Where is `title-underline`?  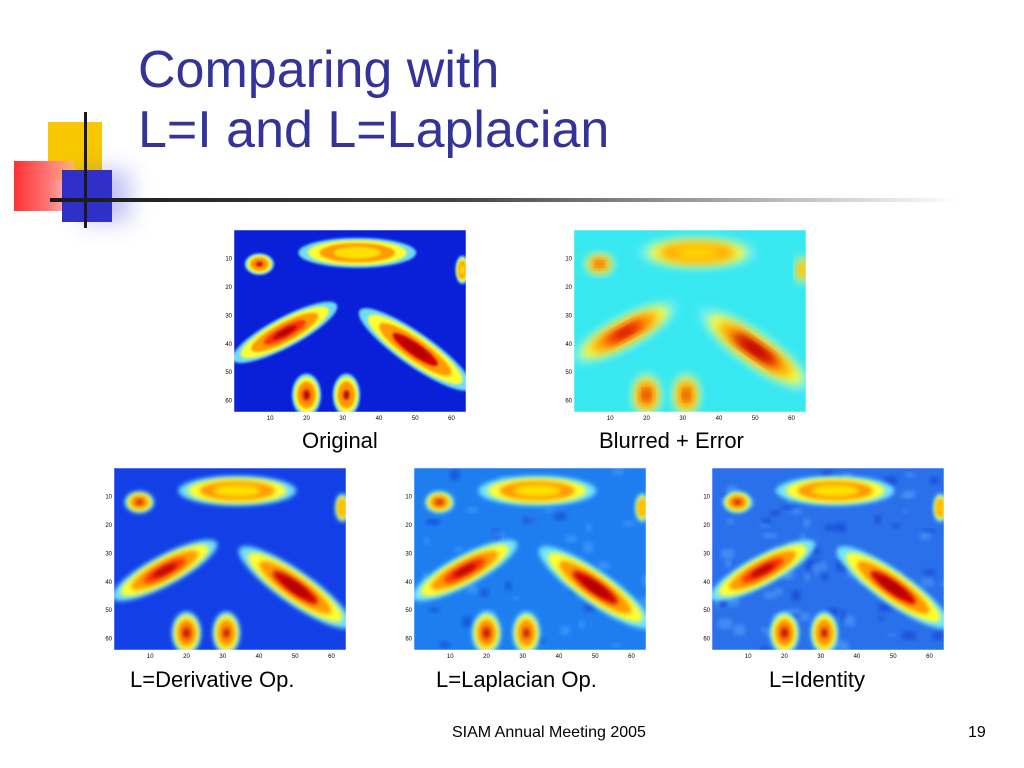 title-underline is located at coordinates (505, 200).